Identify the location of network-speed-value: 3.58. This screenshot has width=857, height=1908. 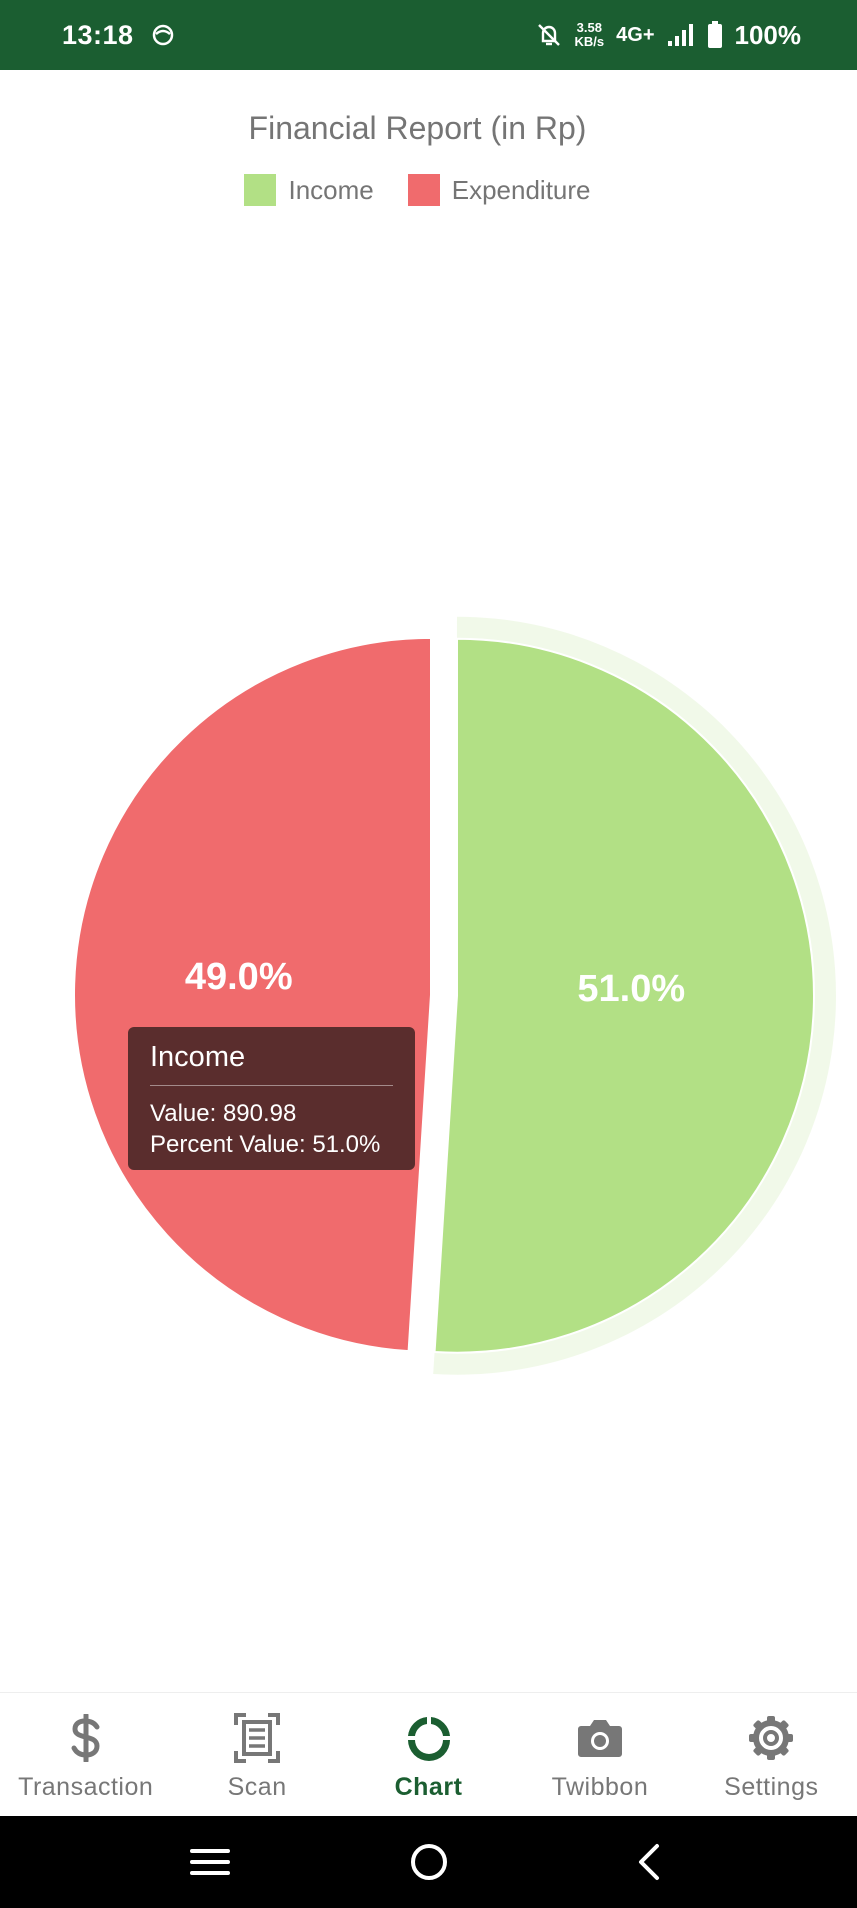
(589, 27).